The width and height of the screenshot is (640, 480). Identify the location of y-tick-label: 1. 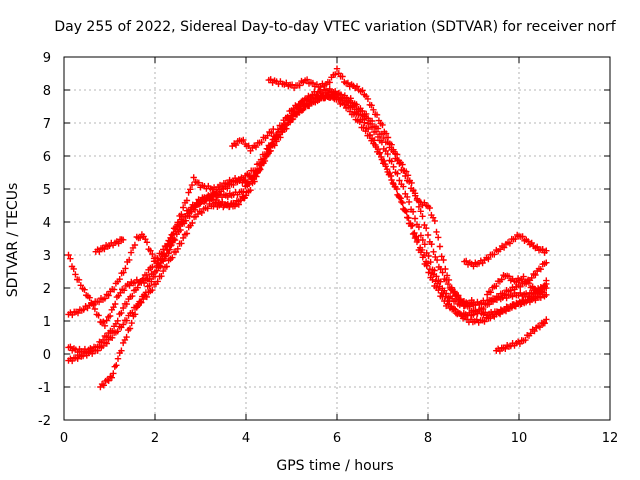
(47, 322).